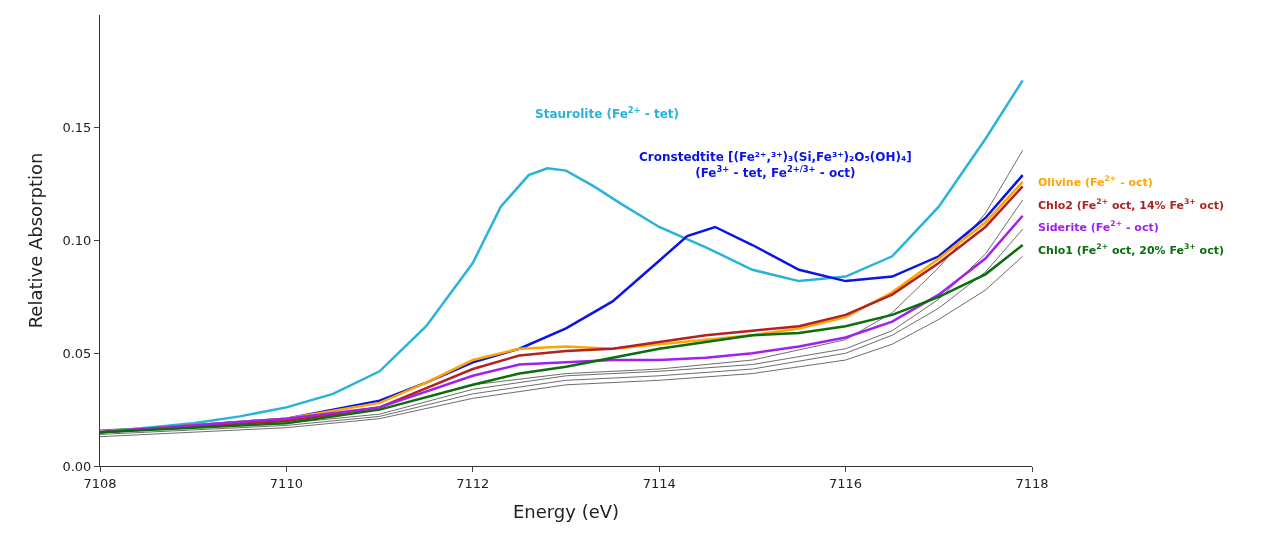 Image resolution: width=1282 pixels, height=541 pixels. What do you see at coordinates (77, 241) in the screenshot?
I see `y-tick-label: 0.10` at bounding box center [77, 241].